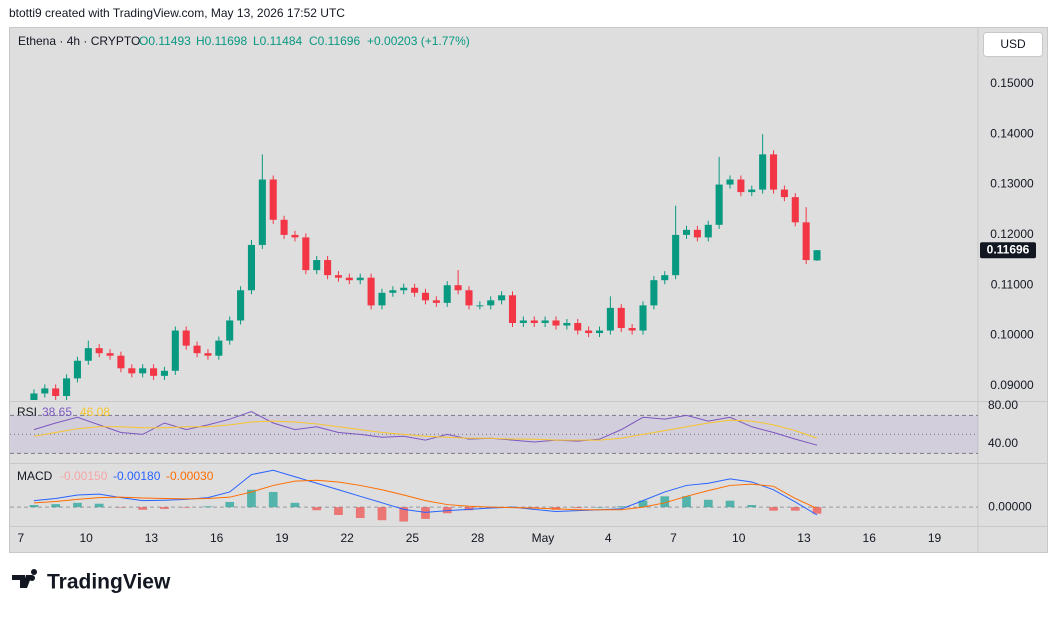 This screenshot has height=618, width=1057. What do you see at coordinates (413, 538) in the screenshot?
I see `x-tick-label: 25` at bounding box center [413, 538].